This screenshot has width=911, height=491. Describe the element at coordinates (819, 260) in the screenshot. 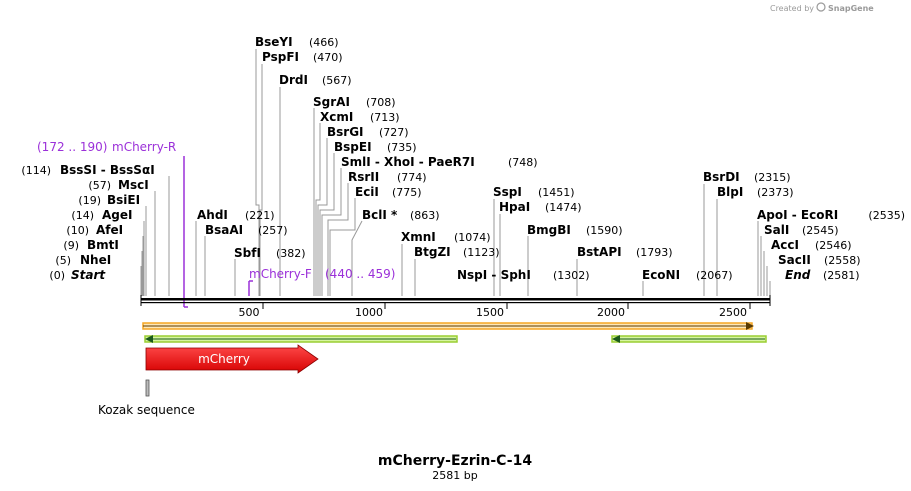

I see `site-label: SacII (2558)` at that location.